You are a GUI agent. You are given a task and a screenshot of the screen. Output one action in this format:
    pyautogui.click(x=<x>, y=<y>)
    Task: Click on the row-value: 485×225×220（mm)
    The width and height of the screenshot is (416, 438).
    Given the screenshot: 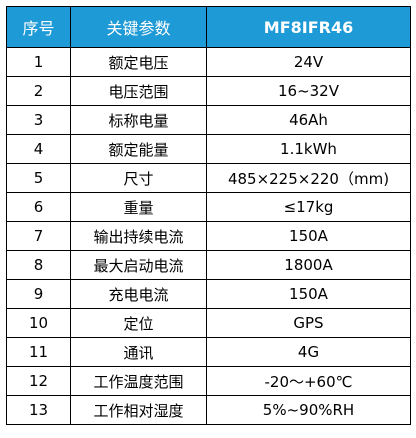 What is the action you would take?
    pyautogui.click(x=308, y=178)
    